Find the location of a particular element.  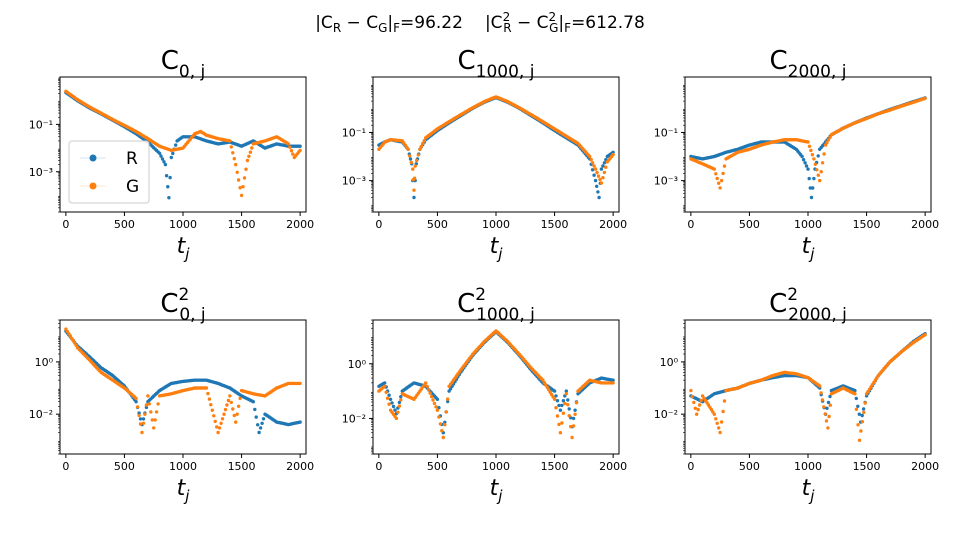

subplot-title: C2 2000, j is located at coordinates (808, 305).